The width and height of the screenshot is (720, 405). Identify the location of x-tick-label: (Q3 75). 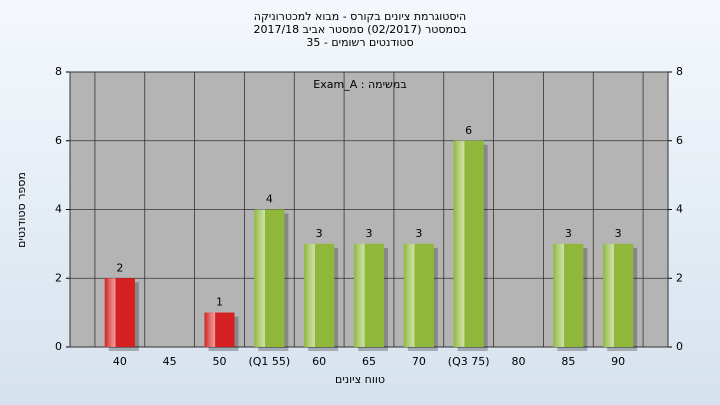
(469, 361).